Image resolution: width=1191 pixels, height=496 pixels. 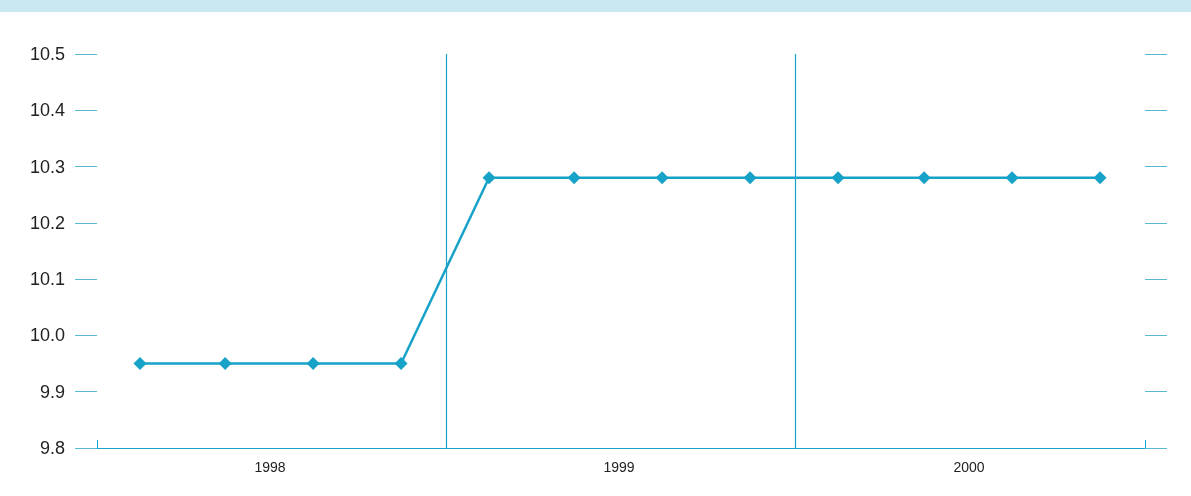 I want to click on y-tick-label: 10.5, so click(x=47, y=54).